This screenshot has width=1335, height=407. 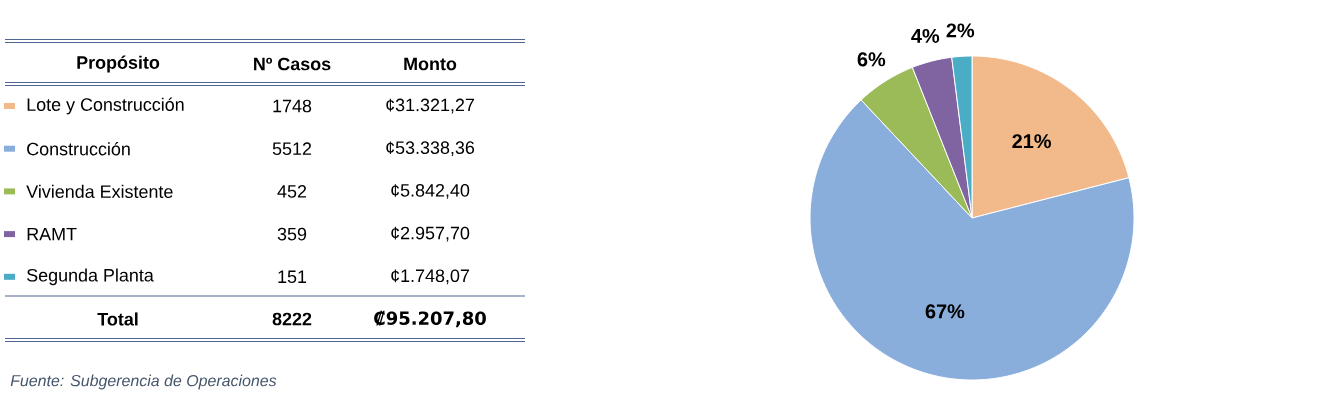 What do you see at coordinates (117, 319) in the screenshot?
I see `text: Total` at bounding box center [117, 319].